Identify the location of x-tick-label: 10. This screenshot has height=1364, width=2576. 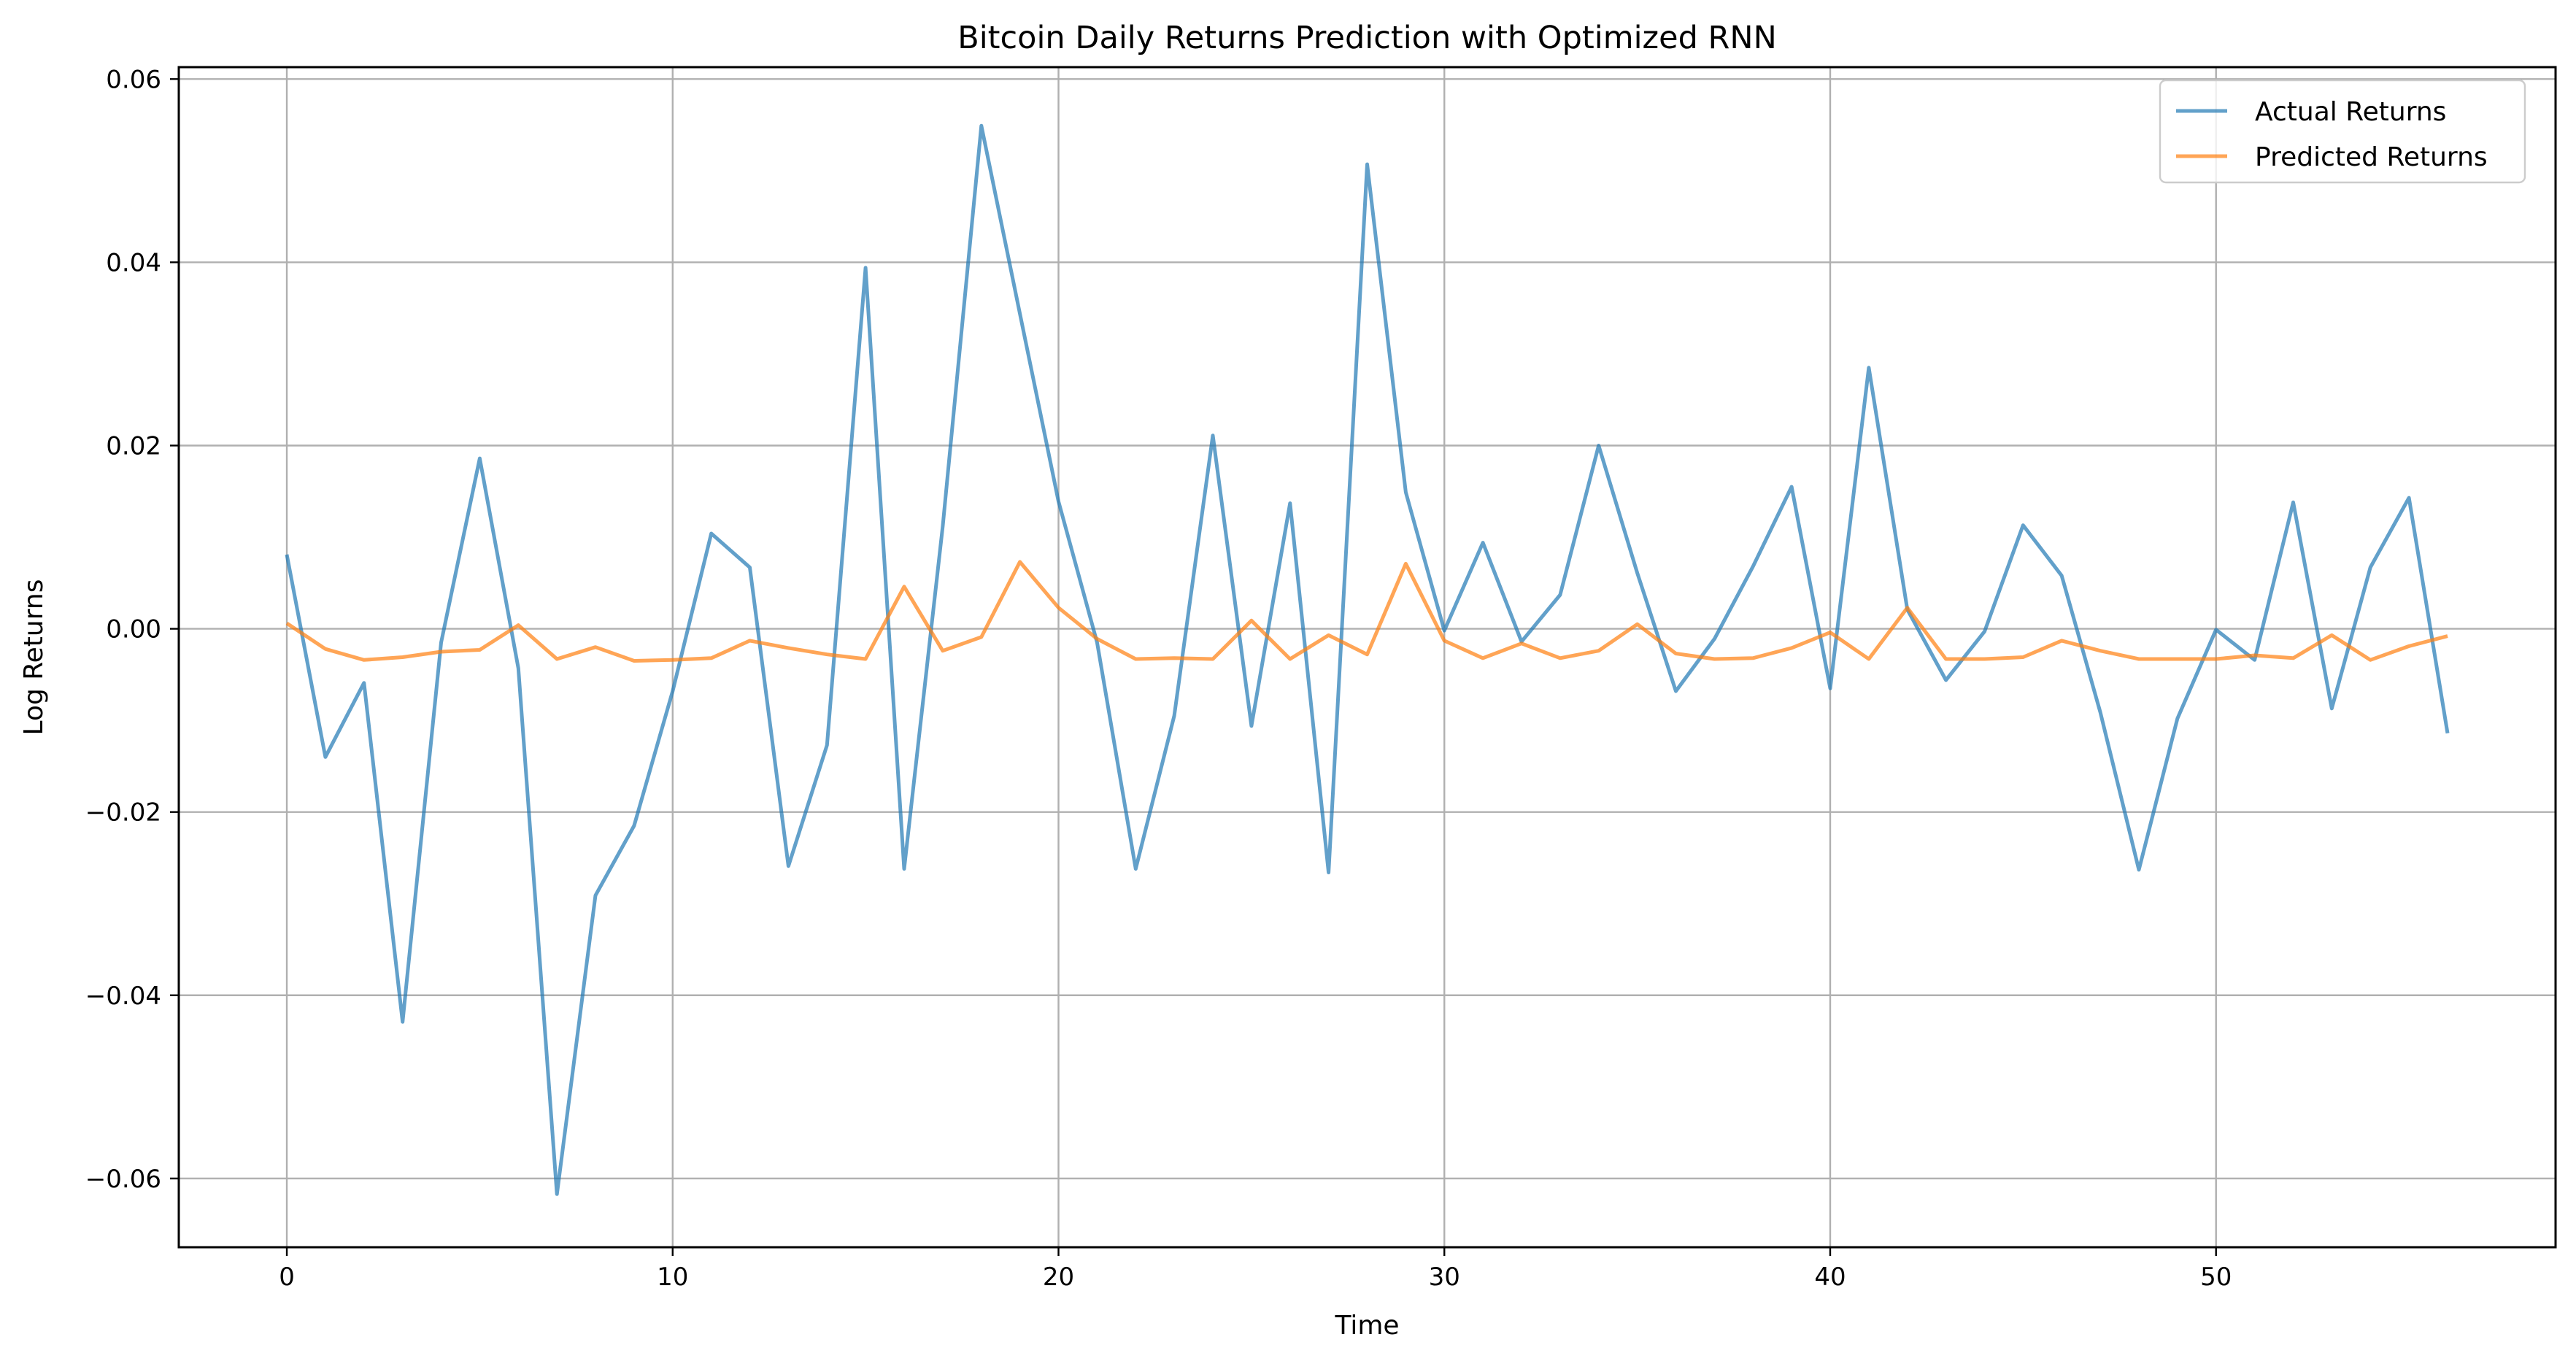
(672, 1277).